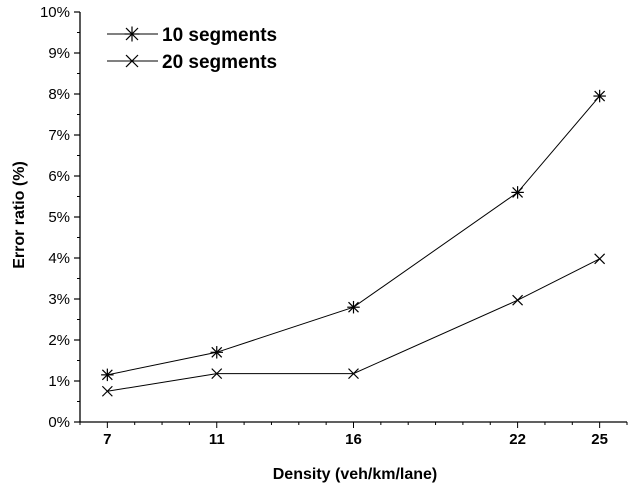 Image resolution: width=630 pixels, height=488 pixels. What do you see at coordinates (59, 340) in the screenshot?
I see `y-tick-label: 2%` at bounding box center [59, 340].